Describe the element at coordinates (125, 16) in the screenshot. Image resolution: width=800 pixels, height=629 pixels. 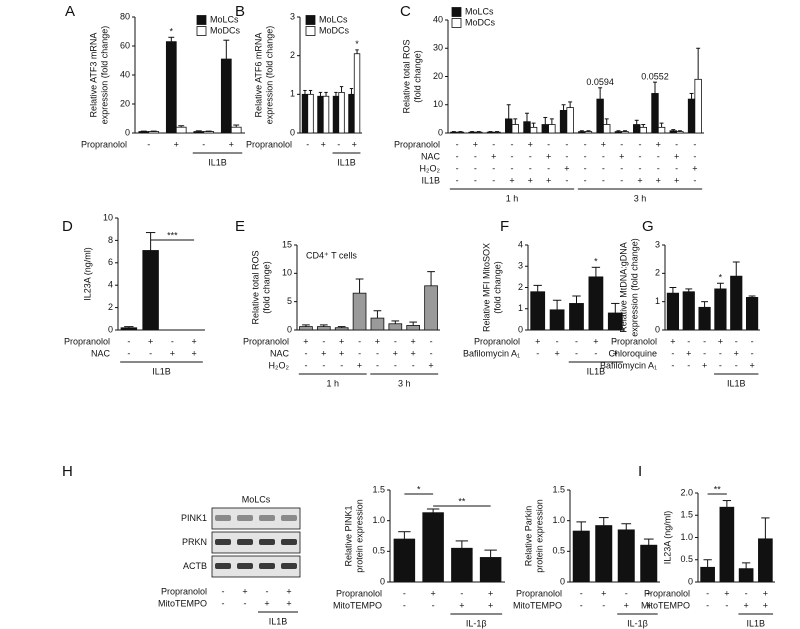
I see `y-tick-label: 80` at that location.